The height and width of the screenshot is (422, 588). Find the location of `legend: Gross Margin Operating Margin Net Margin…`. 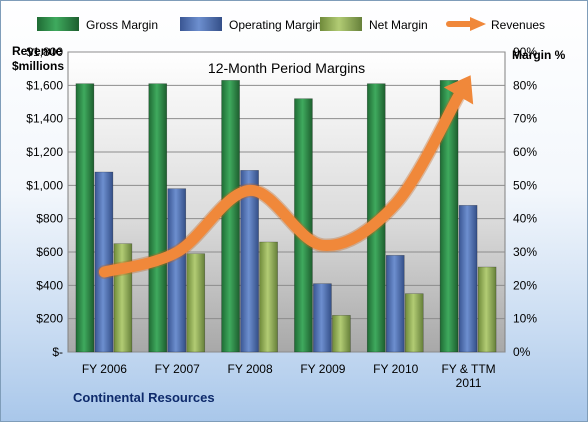

legend: Gross Margin Operating Margin Net Margin… is located at coordinates (291, 24).